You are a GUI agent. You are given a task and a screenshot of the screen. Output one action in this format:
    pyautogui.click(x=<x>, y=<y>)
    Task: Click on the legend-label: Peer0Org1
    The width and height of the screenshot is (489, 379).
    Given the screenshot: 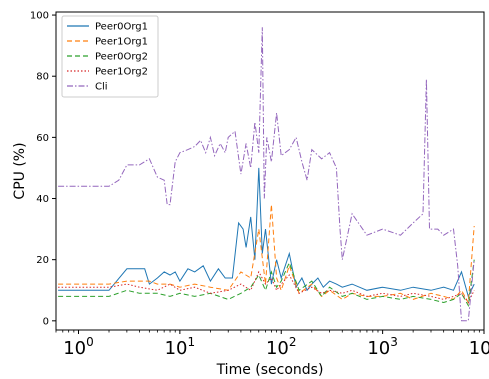 What is the action you would take?
    pyautogui.click(x=121, y=27)
    